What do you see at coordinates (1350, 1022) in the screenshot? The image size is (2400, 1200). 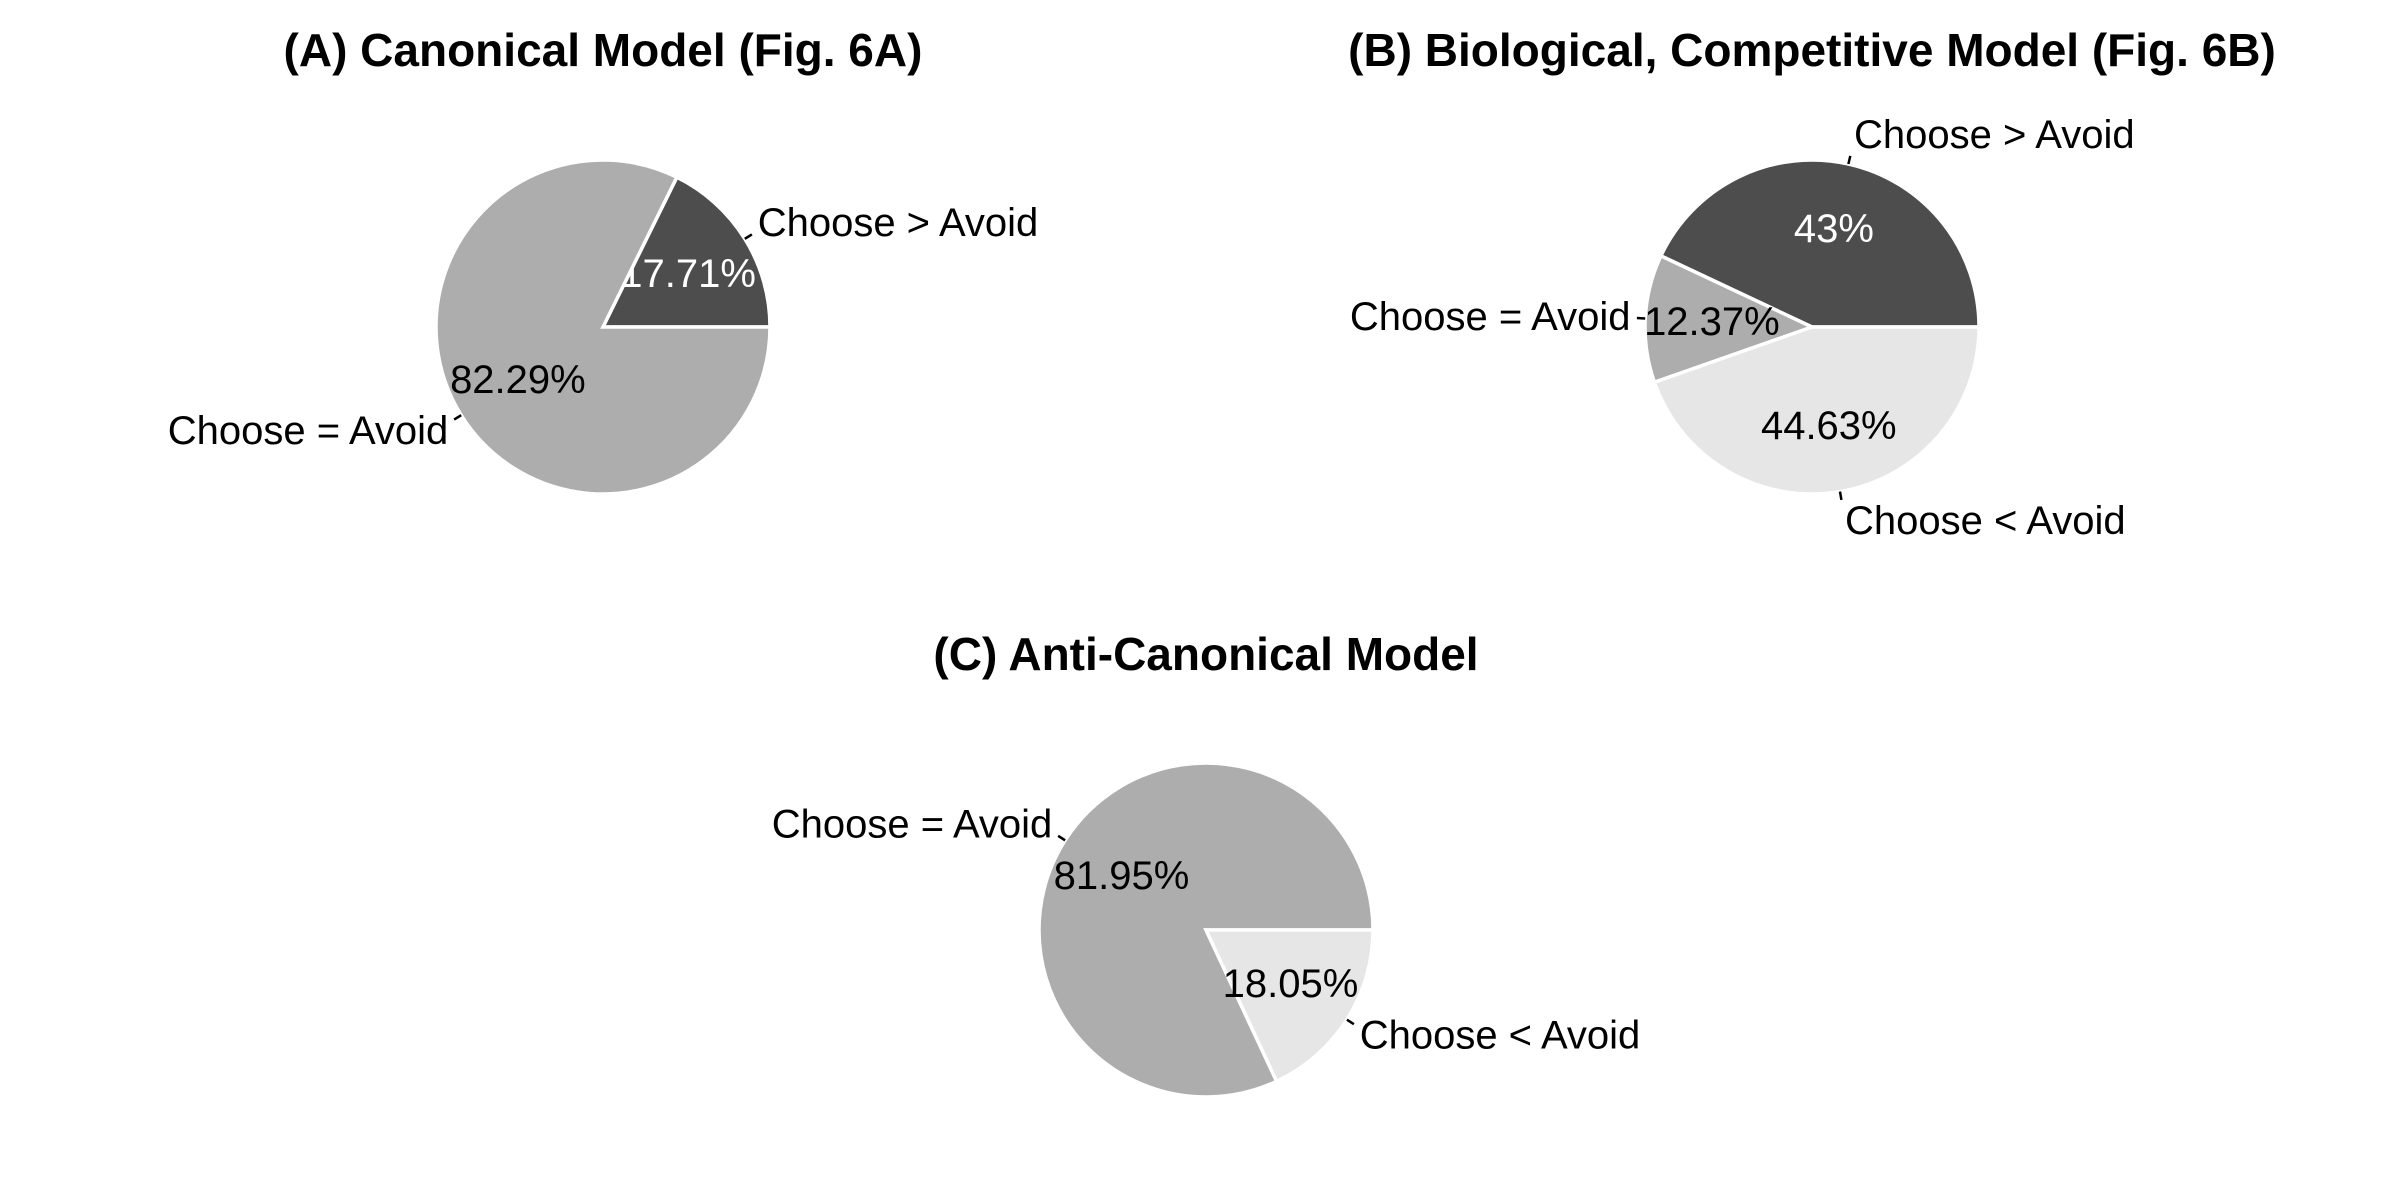 I see `pie-c-leader-choose-lt-avoid` at bounding box center [1350, 1022].